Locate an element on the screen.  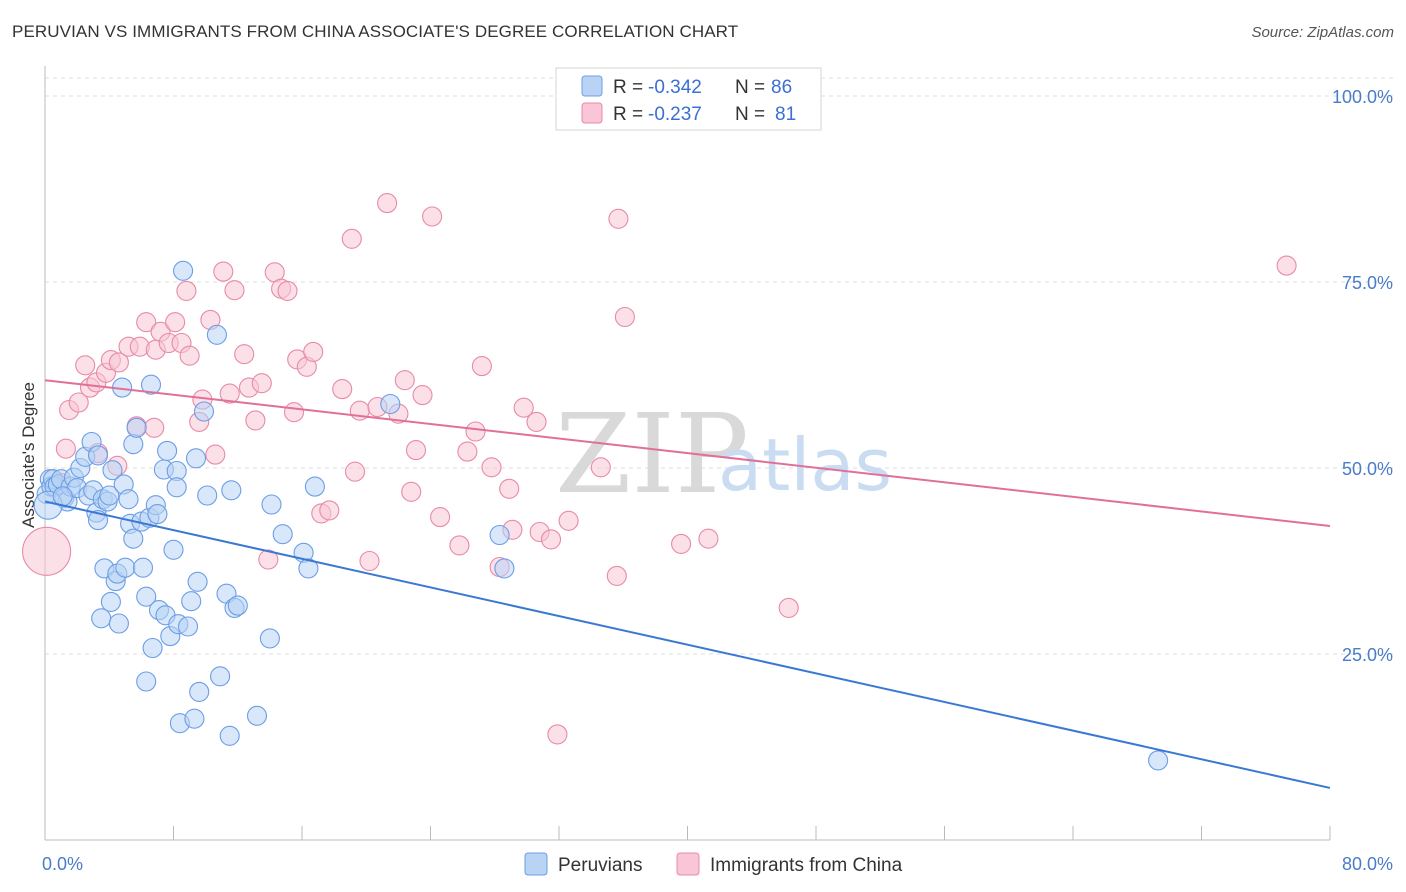
watermark-zip: ZIP is located at coordinates (652, 454).